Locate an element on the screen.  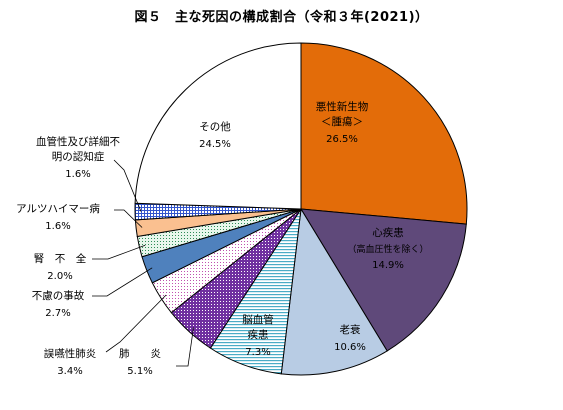
slice-sublabel: （高血圧性を除く） is located at coordinates (387, 249).